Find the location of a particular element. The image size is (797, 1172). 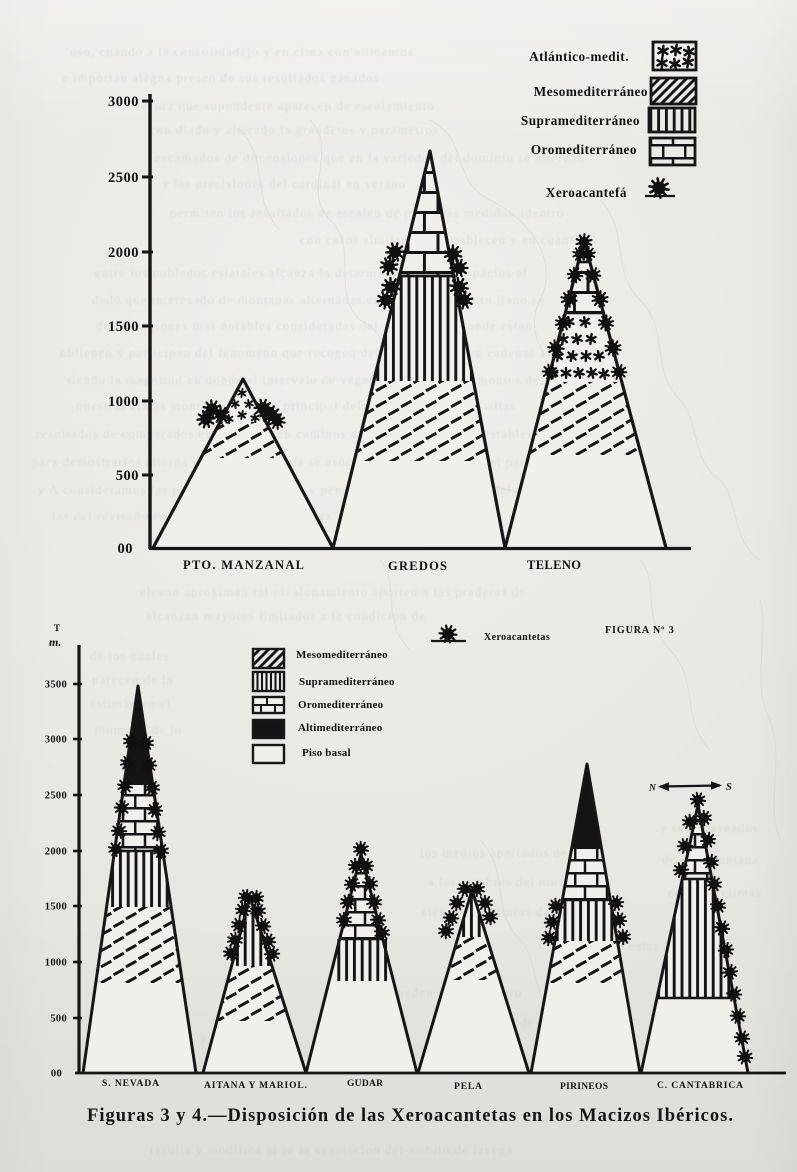

svg-text: N is located at coordinates (652, 789).